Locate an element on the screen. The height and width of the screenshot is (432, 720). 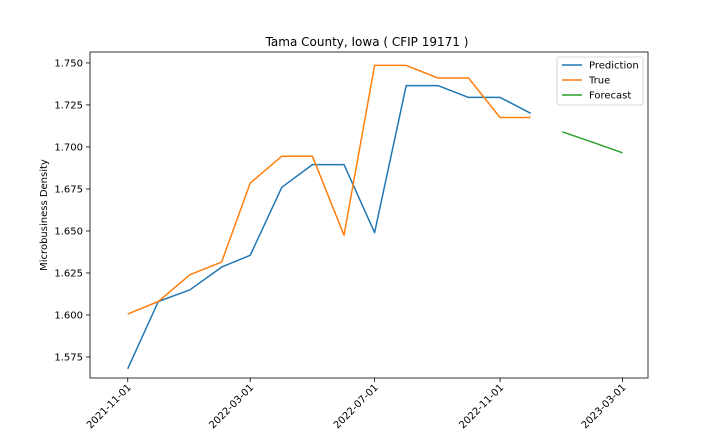
legend-label: Prediction is located at coordinates (614, 66).